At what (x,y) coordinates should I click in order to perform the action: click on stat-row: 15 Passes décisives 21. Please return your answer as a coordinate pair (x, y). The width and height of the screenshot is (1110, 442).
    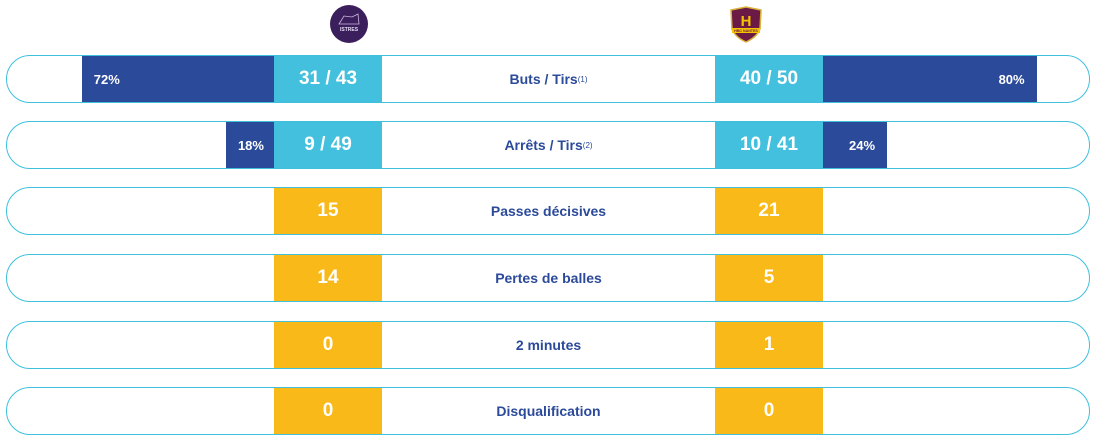
    Looking at the image, I should click on (548, 211).